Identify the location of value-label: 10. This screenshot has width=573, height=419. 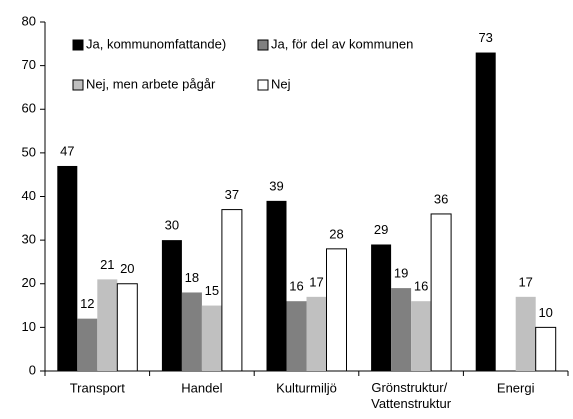
(545, 312).